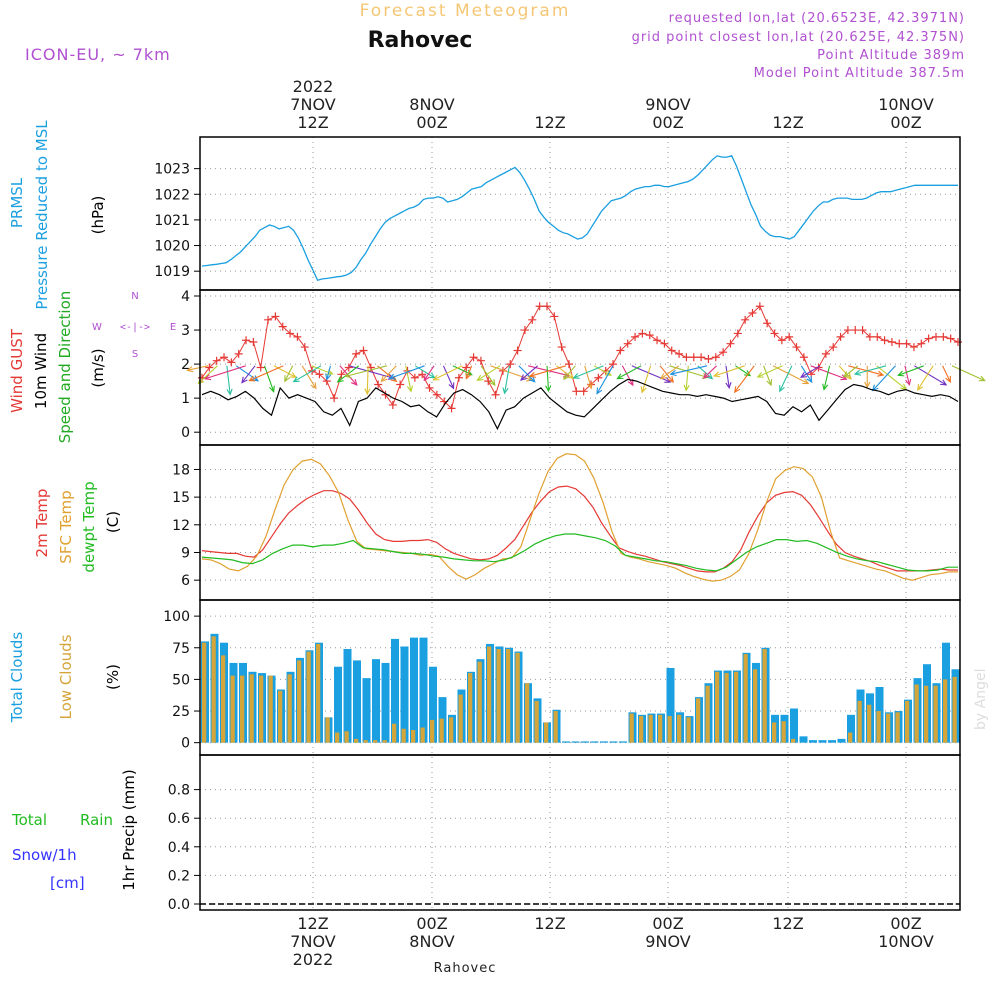  What do you see at coordinates (66, 526) in the screenshot?
I see `temp-label-sfc: SFC Temp` at bounding box center [66, 526].